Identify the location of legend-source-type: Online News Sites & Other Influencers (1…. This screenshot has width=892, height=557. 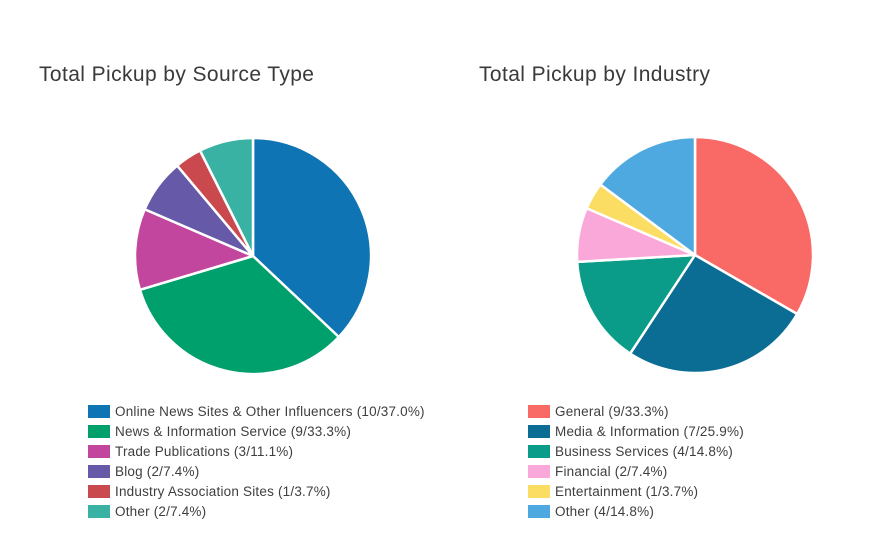
(256, 461).